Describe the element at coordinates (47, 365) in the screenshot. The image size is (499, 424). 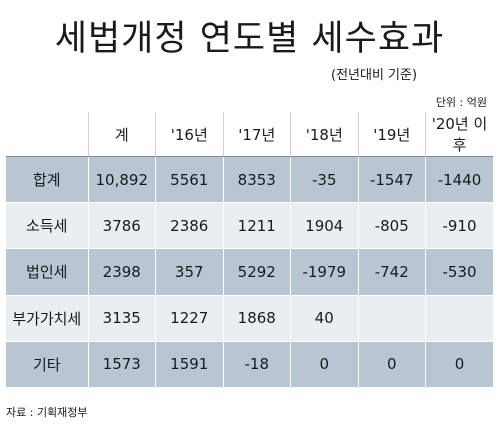
I see `row-label: 기타` at that location.